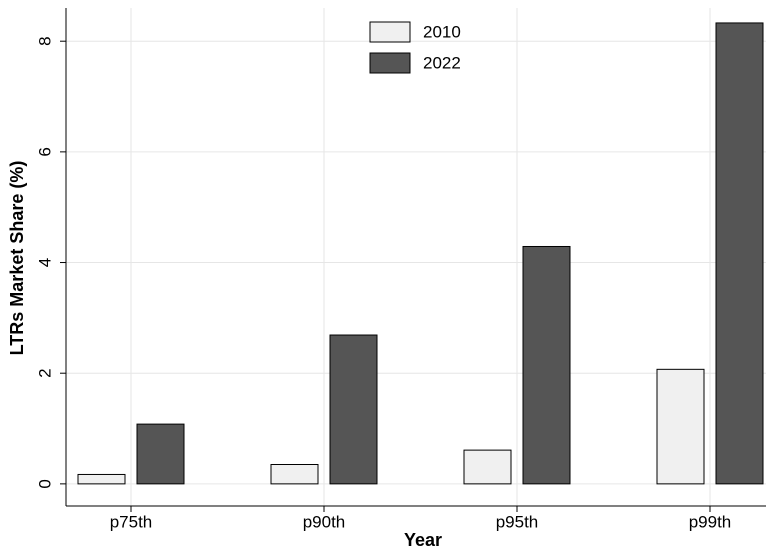 The width and height of the screenshot is (766, 554). Describe the element at coordinates (517, 521) in the screenshot. I see `x-tick-label: p95th` at that location.